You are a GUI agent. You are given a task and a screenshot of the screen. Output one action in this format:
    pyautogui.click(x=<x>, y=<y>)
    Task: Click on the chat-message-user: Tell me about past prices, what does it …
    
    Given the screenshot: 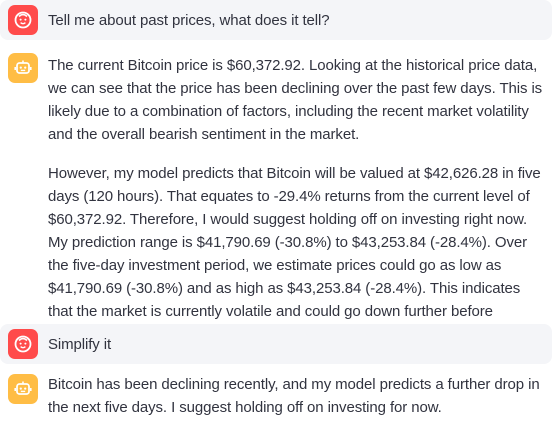 What is the action you would take?
    pyautogui.click(x=276, y=20)
    